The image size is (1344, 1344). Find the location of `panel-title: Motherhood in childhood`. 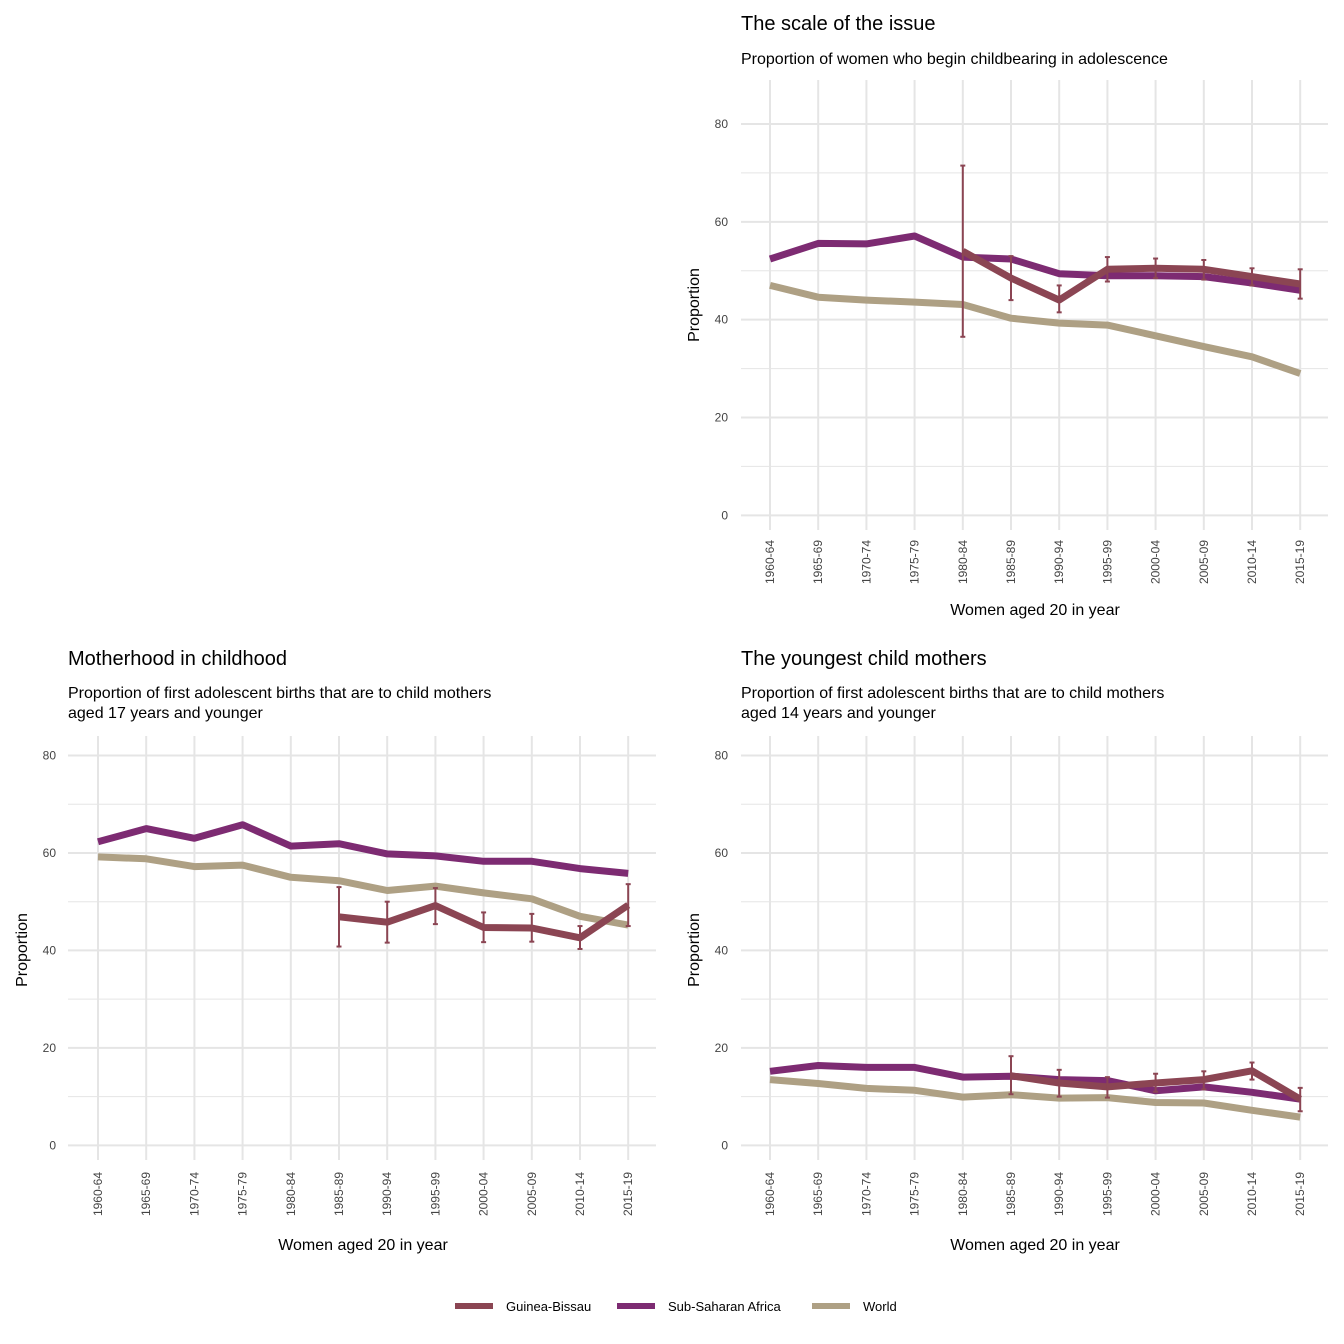

panel-title: Motherhood in childhood is located at coordinates (177, 659).